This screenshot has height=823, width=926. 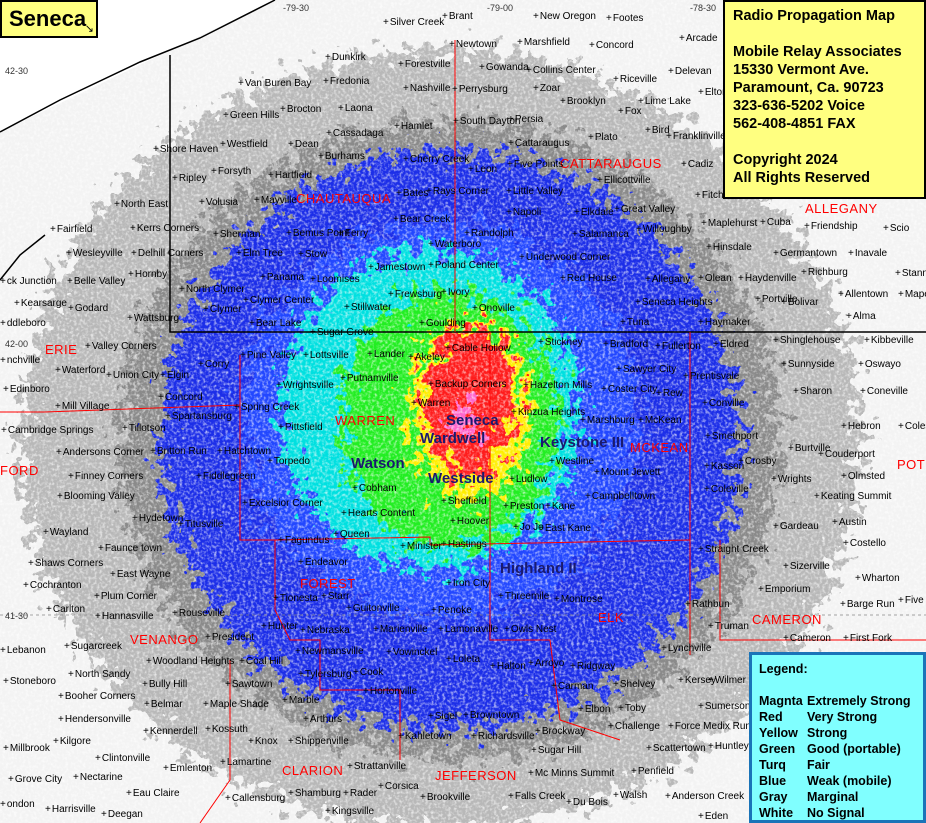 I want to click on graticule-label: -78-30, so click(x=703, y=8).